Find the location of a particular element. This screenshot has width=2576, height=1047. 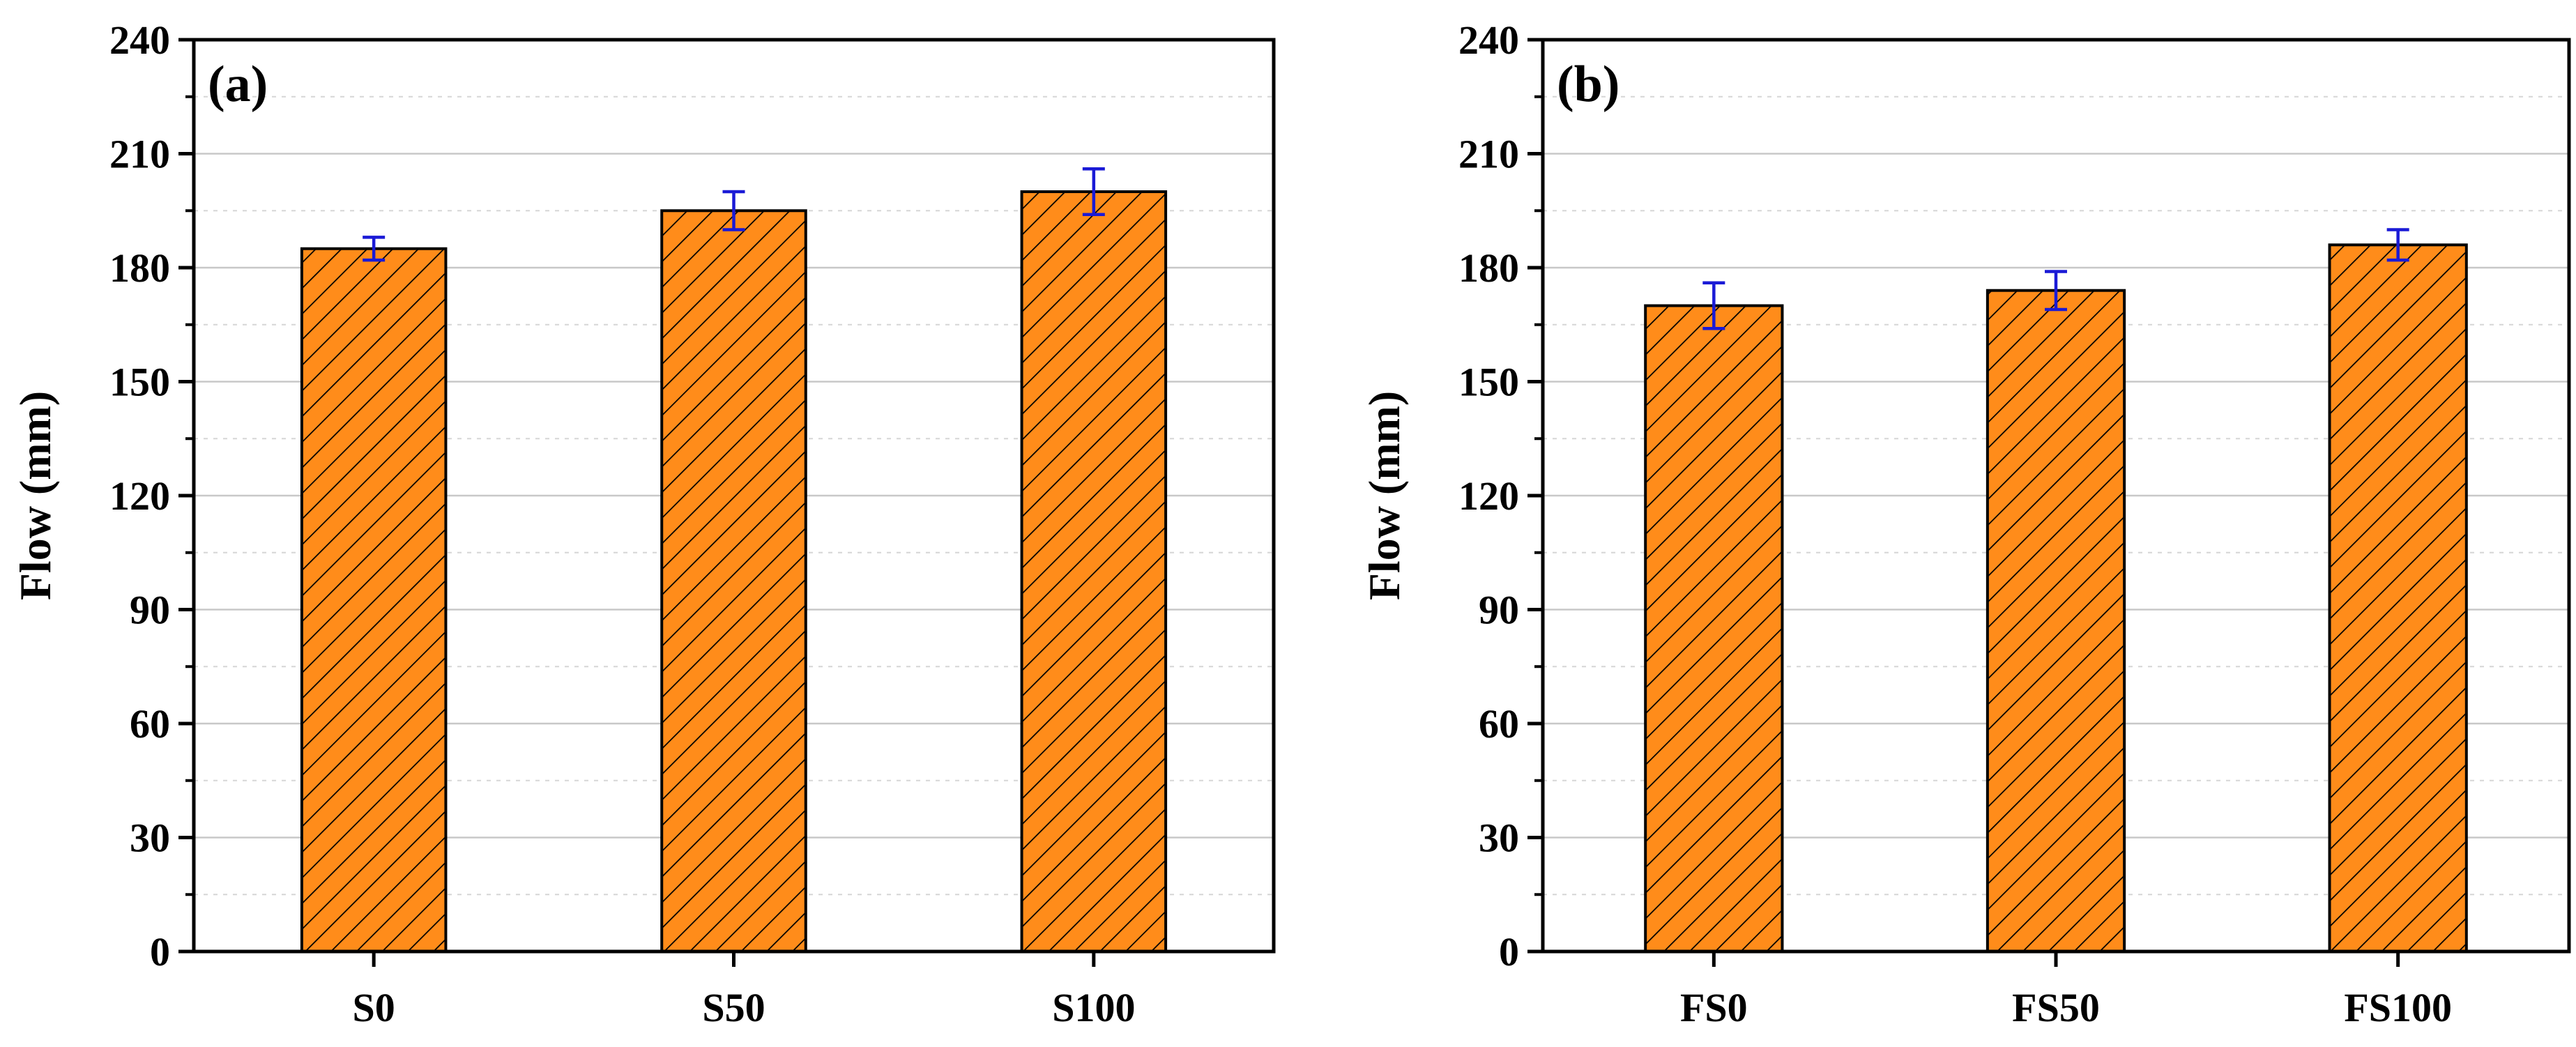

x-tick-label-fs100: FS100 is located at coordinates (2398, 1008).